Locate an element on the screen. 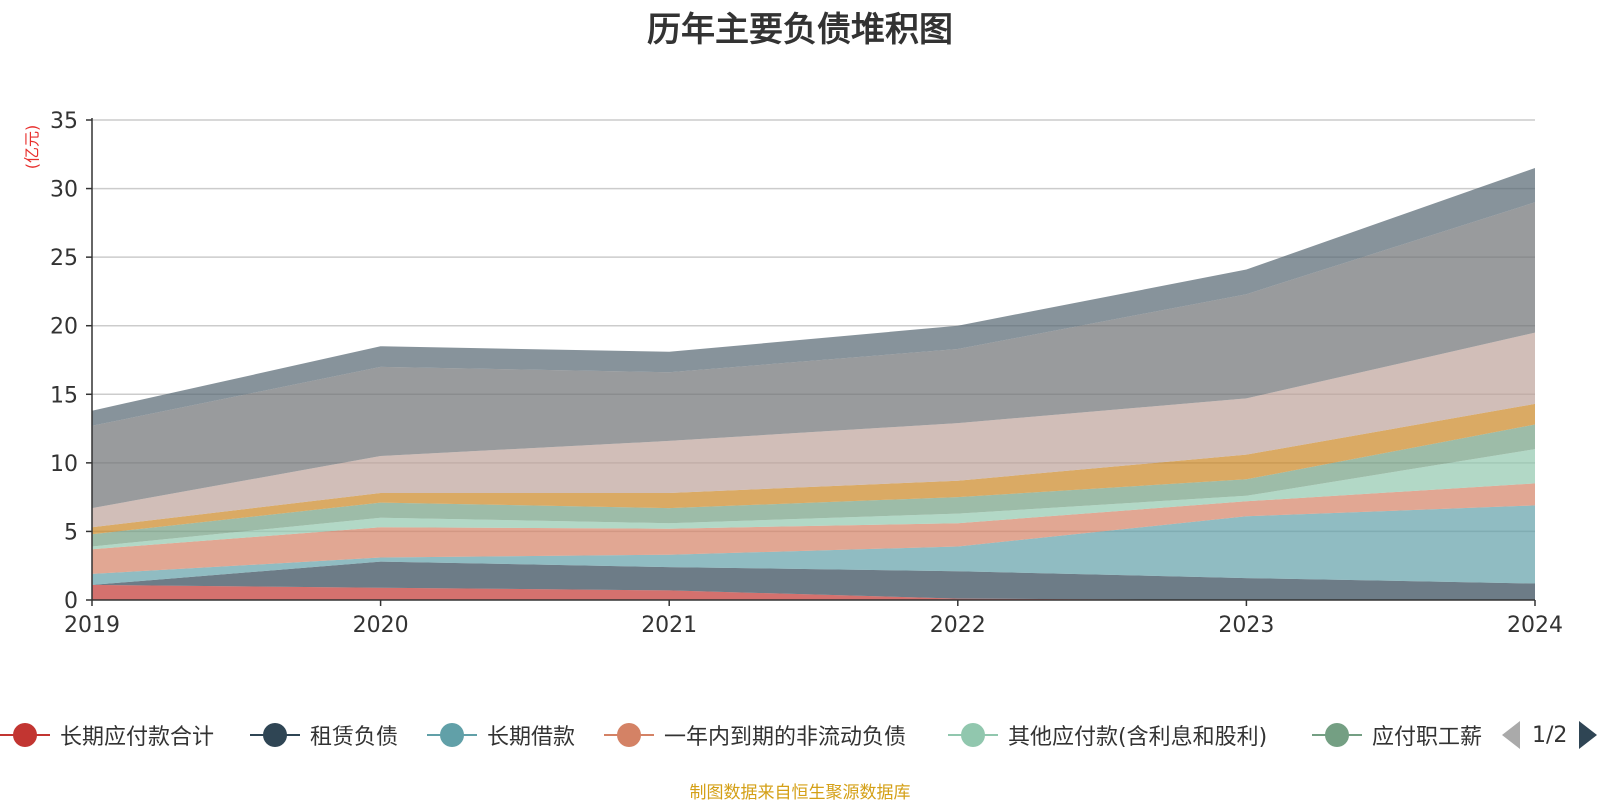 Image resolution: width=1600 pixels, height=803 pixels. legend-item: 应付职工薪酬 is located at coordinates (1397, 735).